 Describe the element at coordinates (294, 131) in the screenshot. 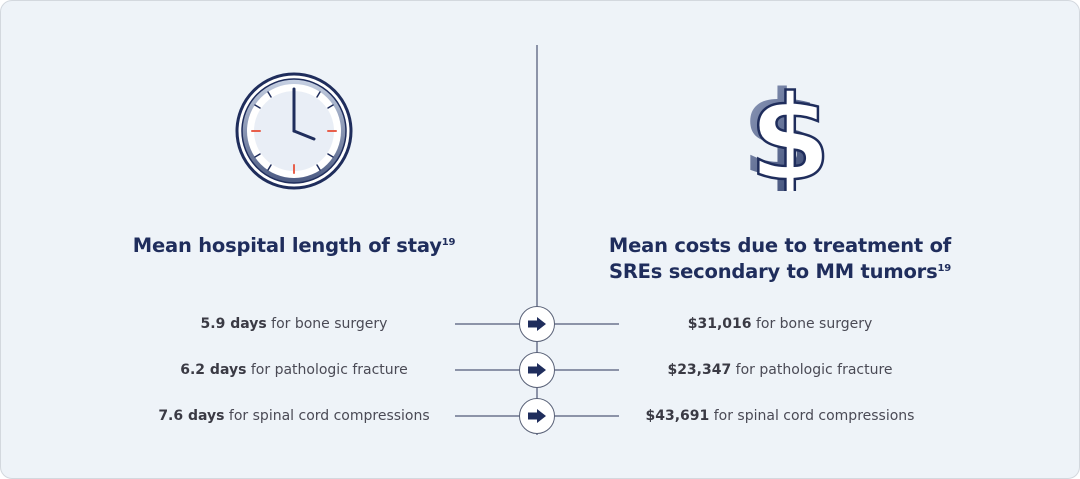

I see `clock-icon` at that location.